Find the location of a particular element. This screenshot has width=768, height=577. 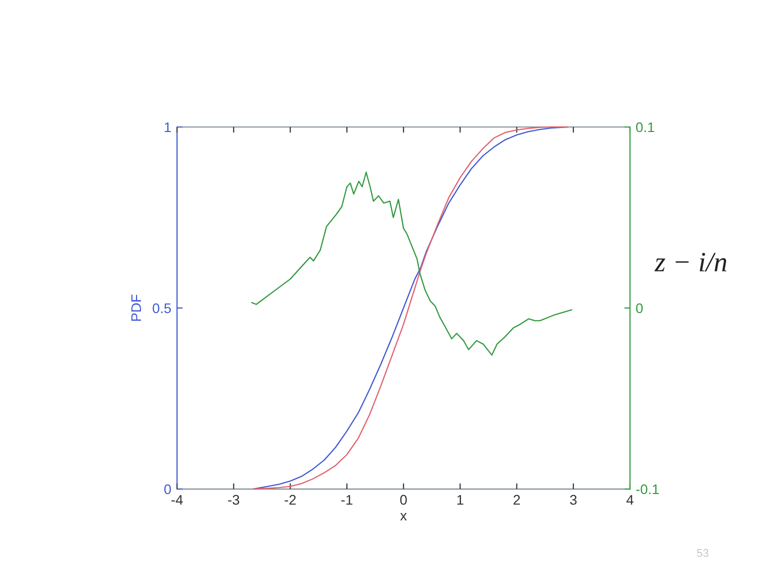

x-tick-label: -3 is located at coordinates (234, 499).